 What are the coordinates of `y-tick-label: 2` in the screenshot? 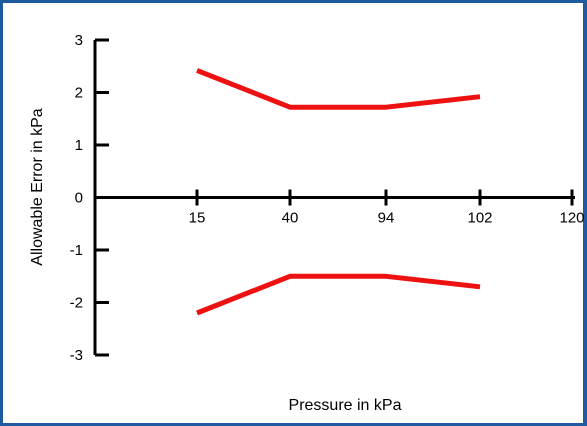 It's located at (79, 93).